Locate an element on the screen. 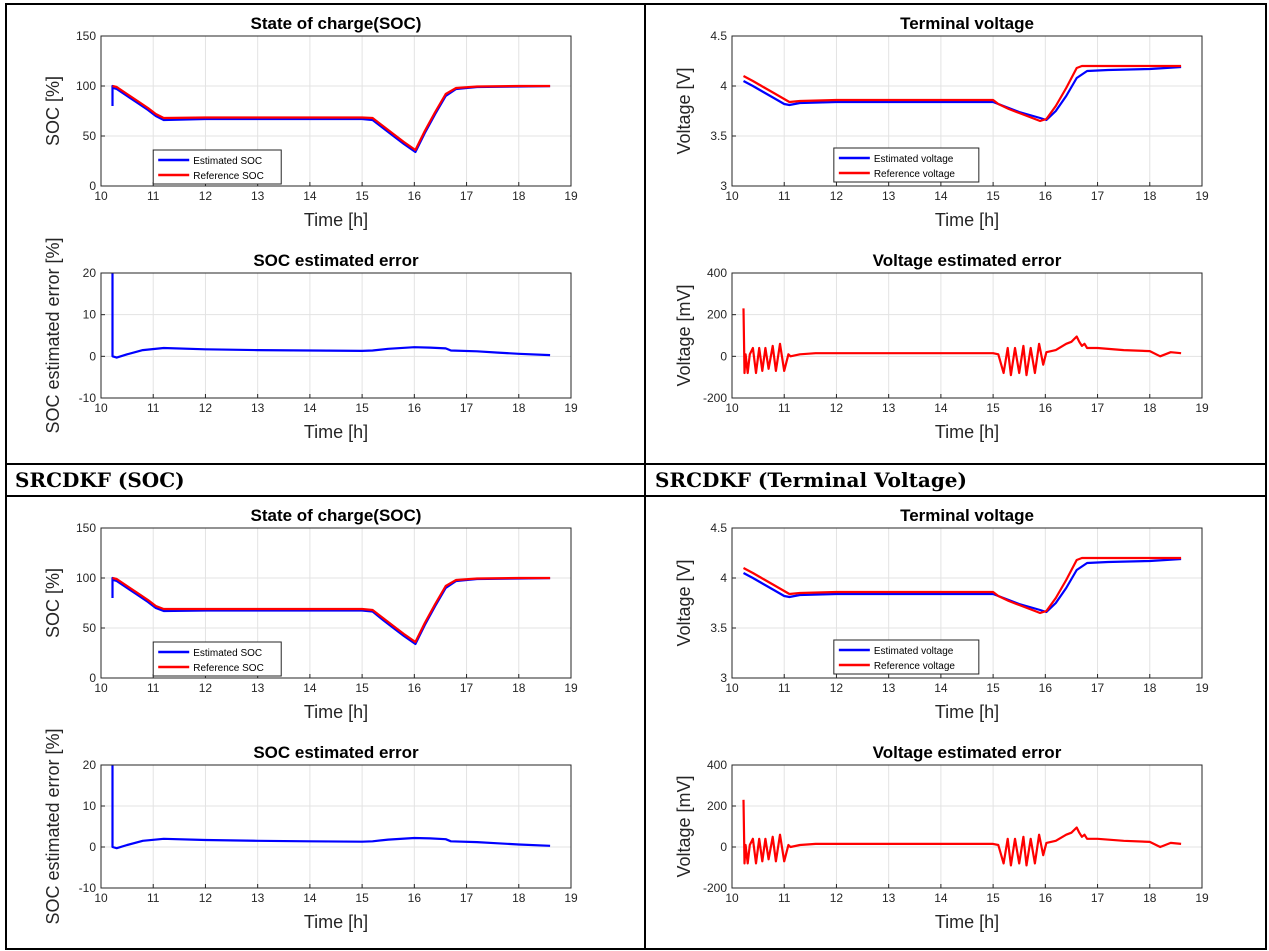 The image size is (1269, 951). table-border-top is located at coordinates (636, 4).